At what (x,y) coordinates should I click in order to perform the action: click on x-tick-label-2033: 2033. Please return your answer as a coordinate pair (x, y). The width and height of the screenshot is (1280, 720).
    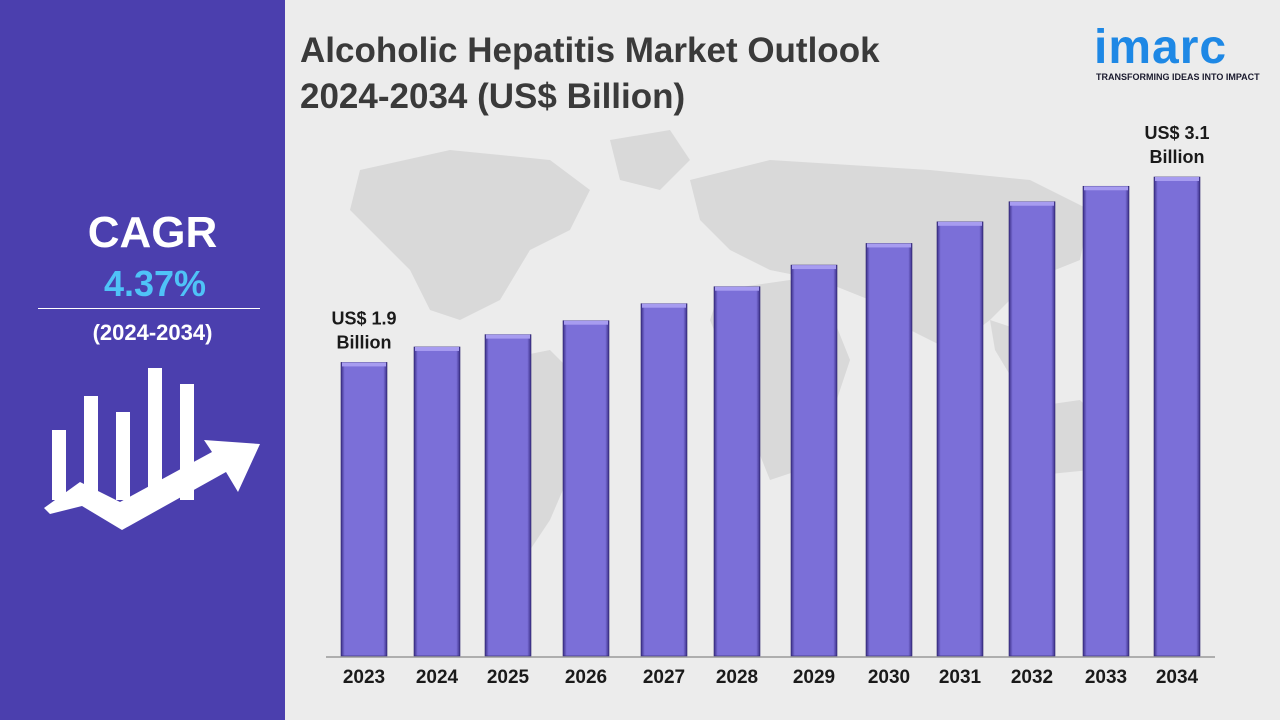
    Looking at the image, I should click on (1106, 677).